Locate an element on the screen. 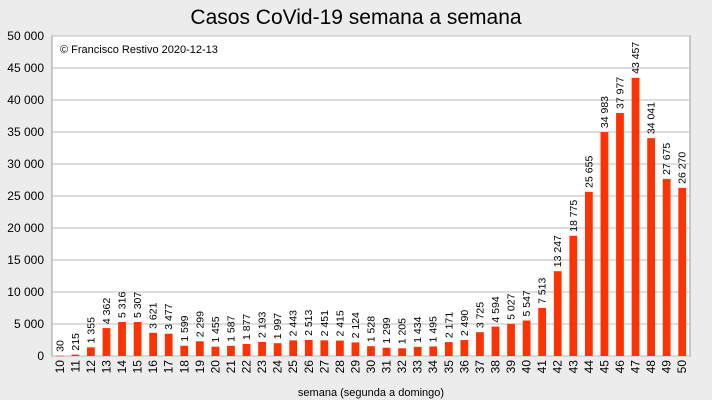 This screenshot has width=712, height=400. x-tick-label: 17 is located at coordinates (169, 367).